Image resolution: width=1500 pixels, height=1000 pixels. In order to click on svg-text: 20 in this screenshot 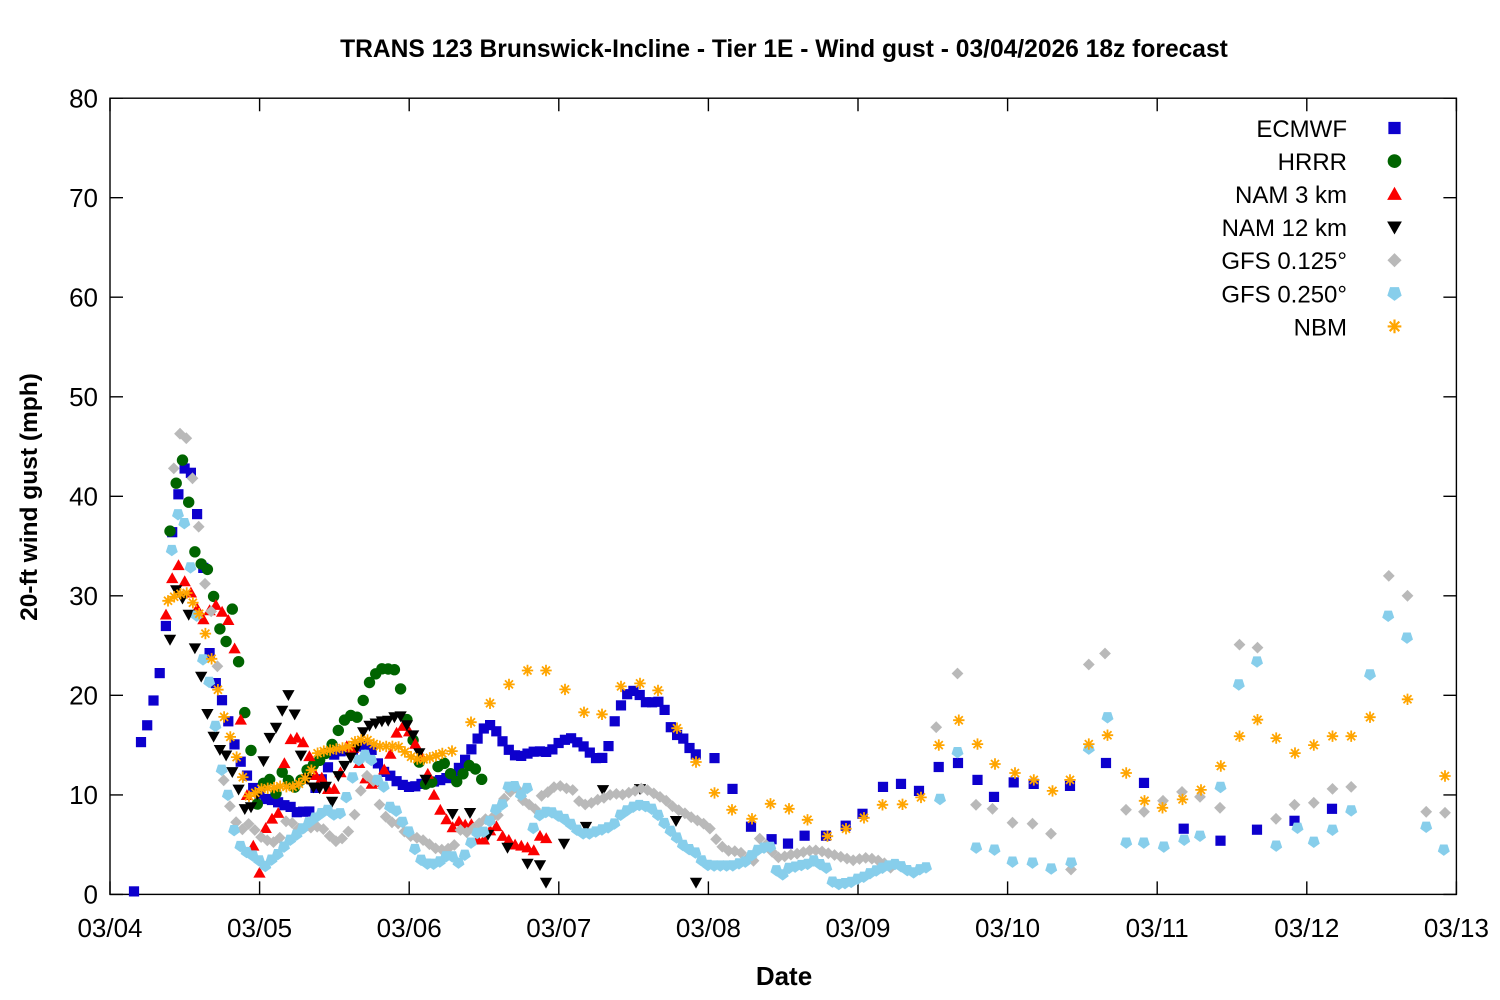, I will do `click(83, 696)`.